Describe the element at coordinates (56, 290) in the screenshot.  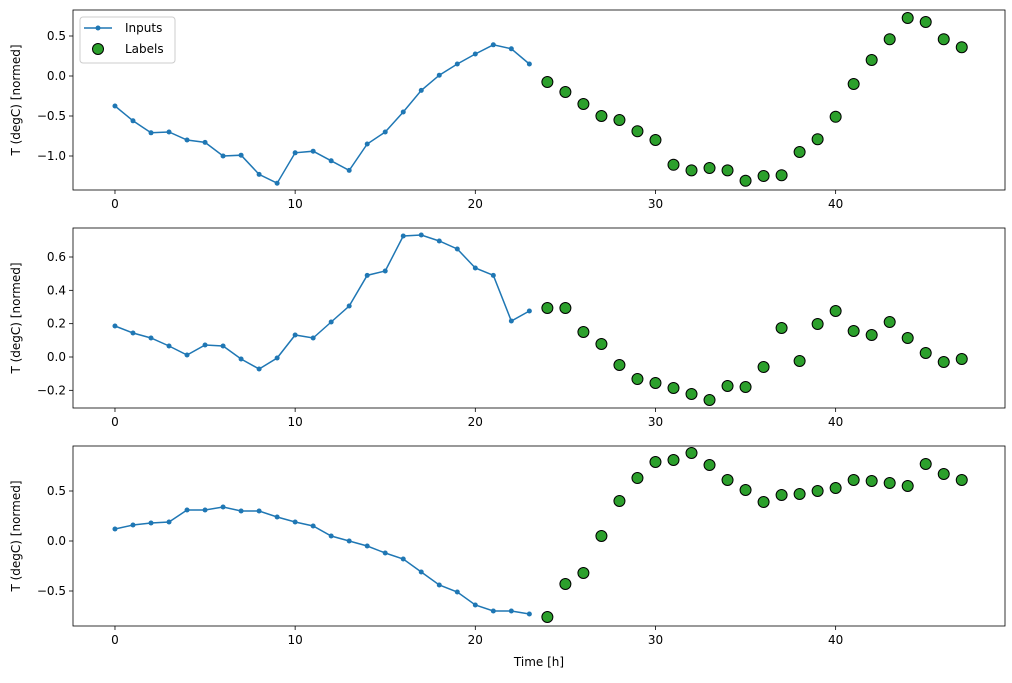
I see `y-tick-label: 0.4` at that location.